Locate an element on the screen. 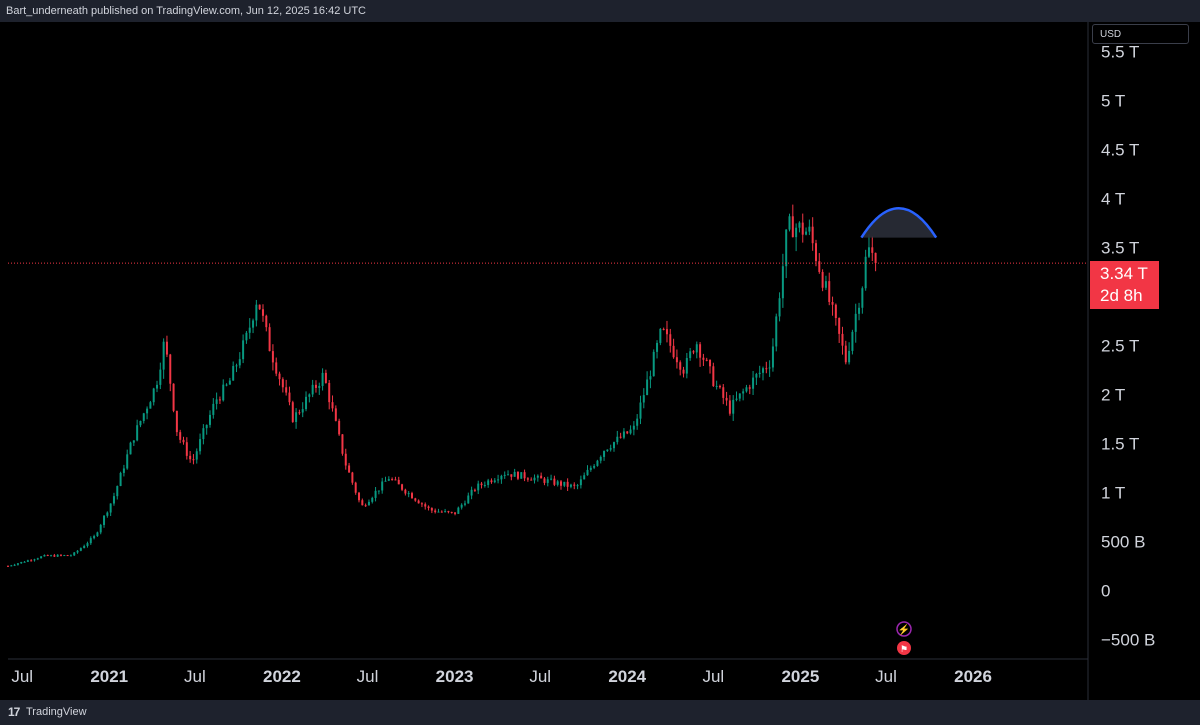  price-tick-label: 2.5 T is located at coordinates (1120, 345).